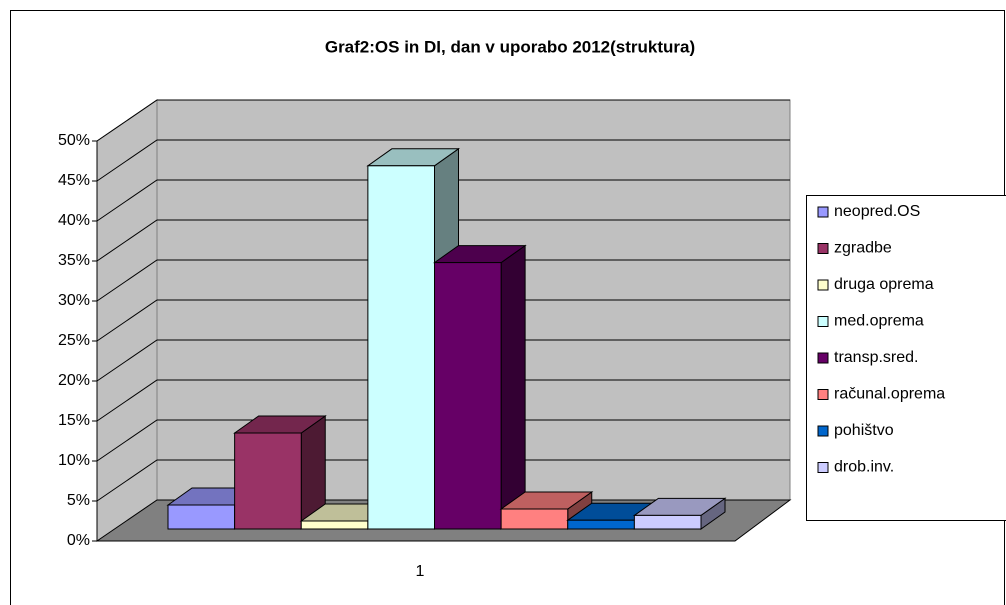 This screenshot has height=605, width=1006. Describe the element at coordinates (877, 211) in the screenshot. I see `legend-label: neopred.OS` at that location.